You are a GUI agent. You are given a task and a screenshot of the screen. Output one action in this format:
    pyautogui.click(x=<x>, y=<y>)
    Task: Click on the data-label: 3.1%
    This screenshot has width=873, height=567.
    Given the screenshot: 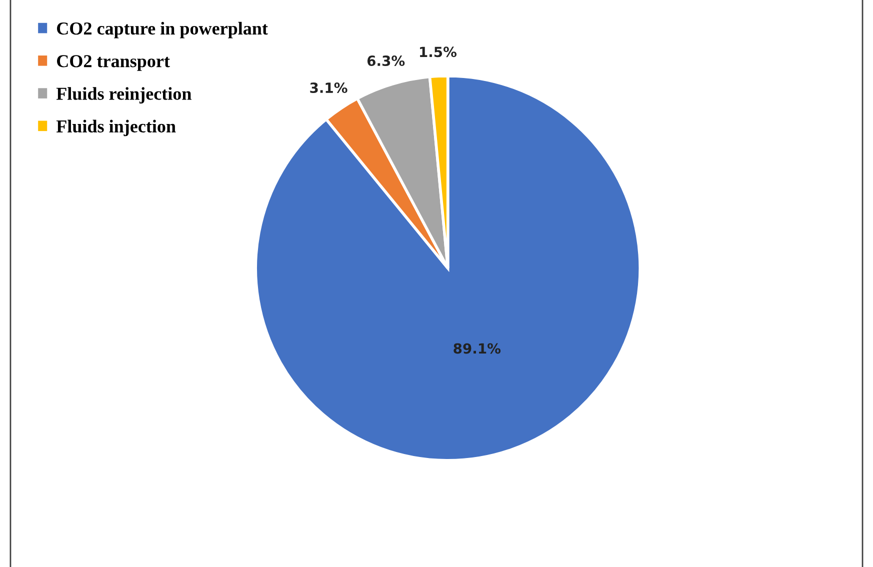 What is the action you would take?
    pyautogui.click(x=329, y=88)
    